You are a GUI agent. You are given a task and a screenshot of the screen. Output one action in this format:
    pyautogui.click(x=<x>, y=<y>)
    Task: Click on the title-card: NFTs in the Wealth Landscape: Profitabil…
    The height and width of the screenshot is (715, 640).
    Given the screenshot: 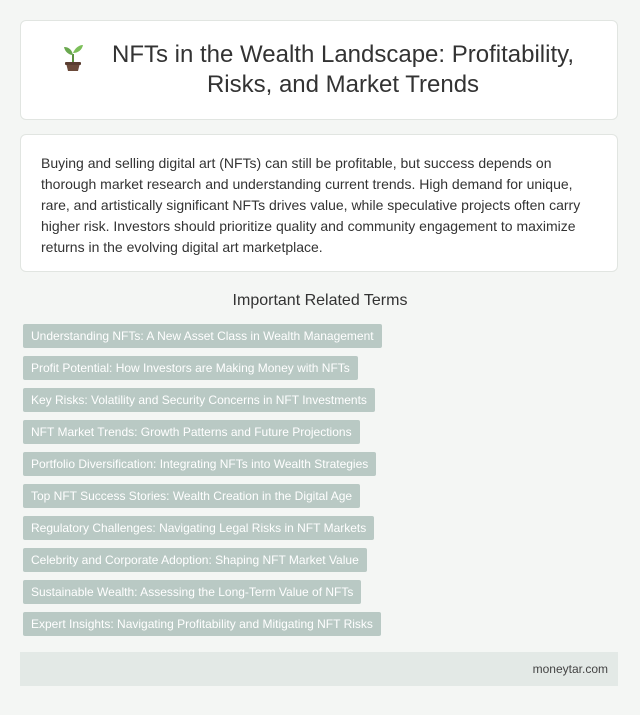 What is the action you would take?
    pyautogui.click(x=319, y=70)
    